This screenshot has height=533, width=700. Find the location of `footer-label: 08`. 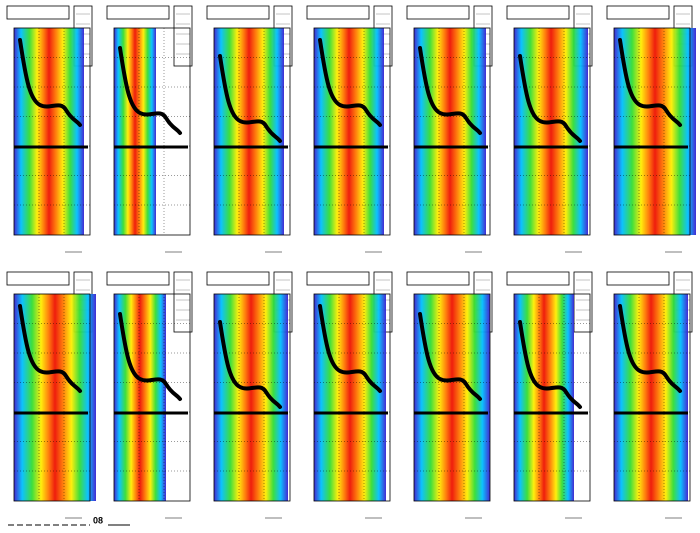

footer-label: 08 is located at coordinates (98, 520).